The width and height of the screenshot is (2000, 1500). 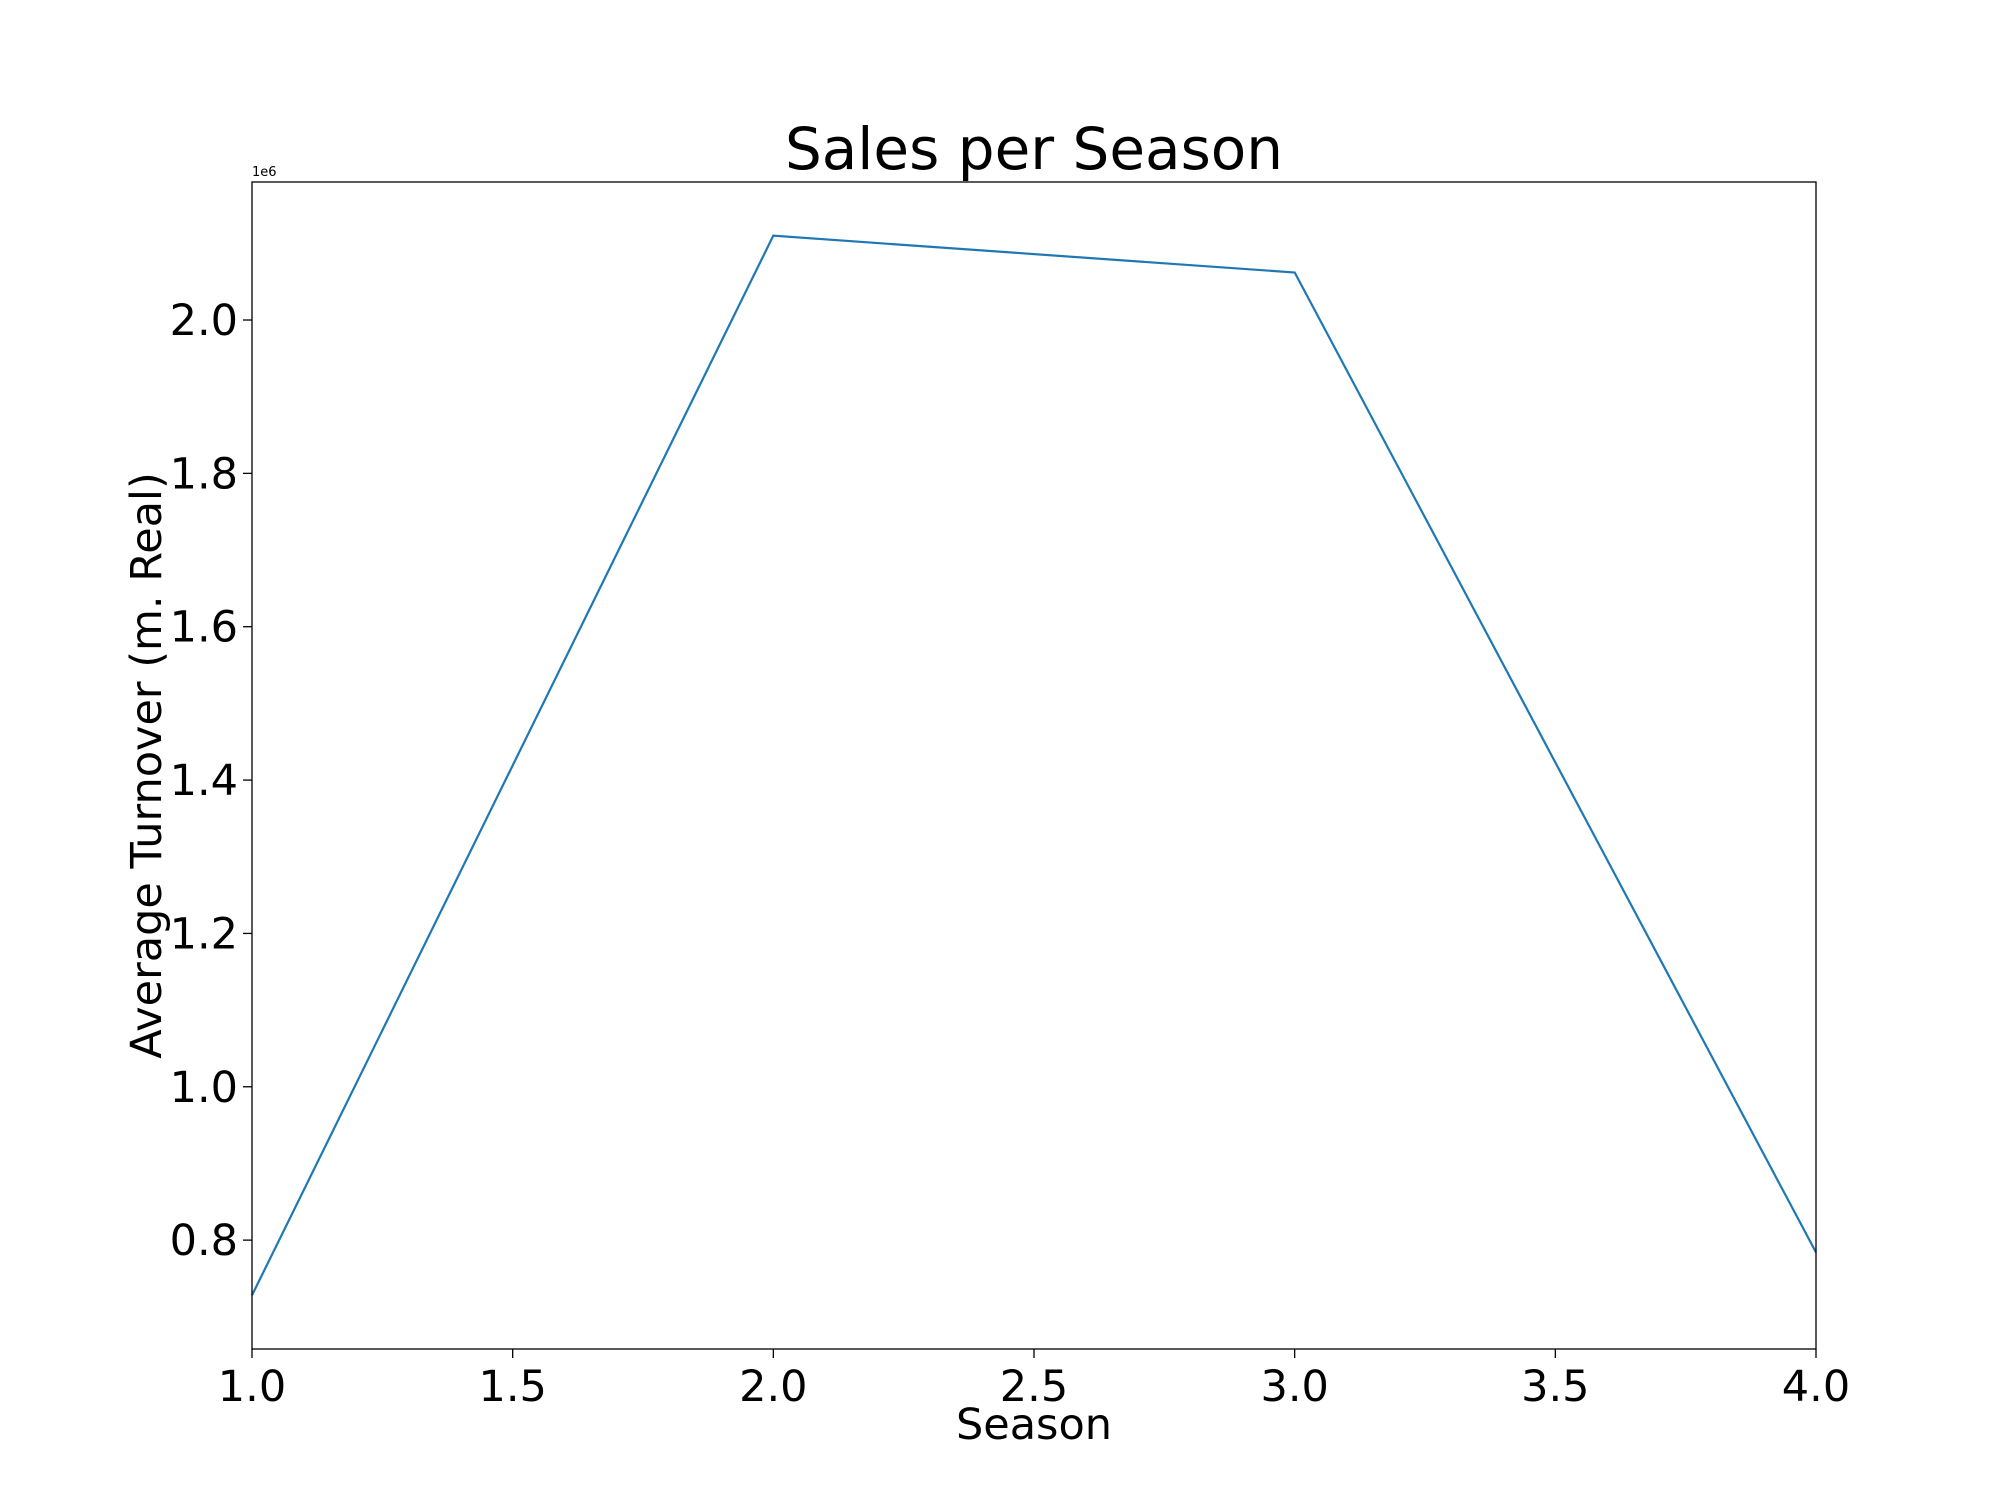 I want to click on x-axis: 1.0 1.5 2.0 2.5 3.0 3.5 4.0, so click(x=1034, y=1380).